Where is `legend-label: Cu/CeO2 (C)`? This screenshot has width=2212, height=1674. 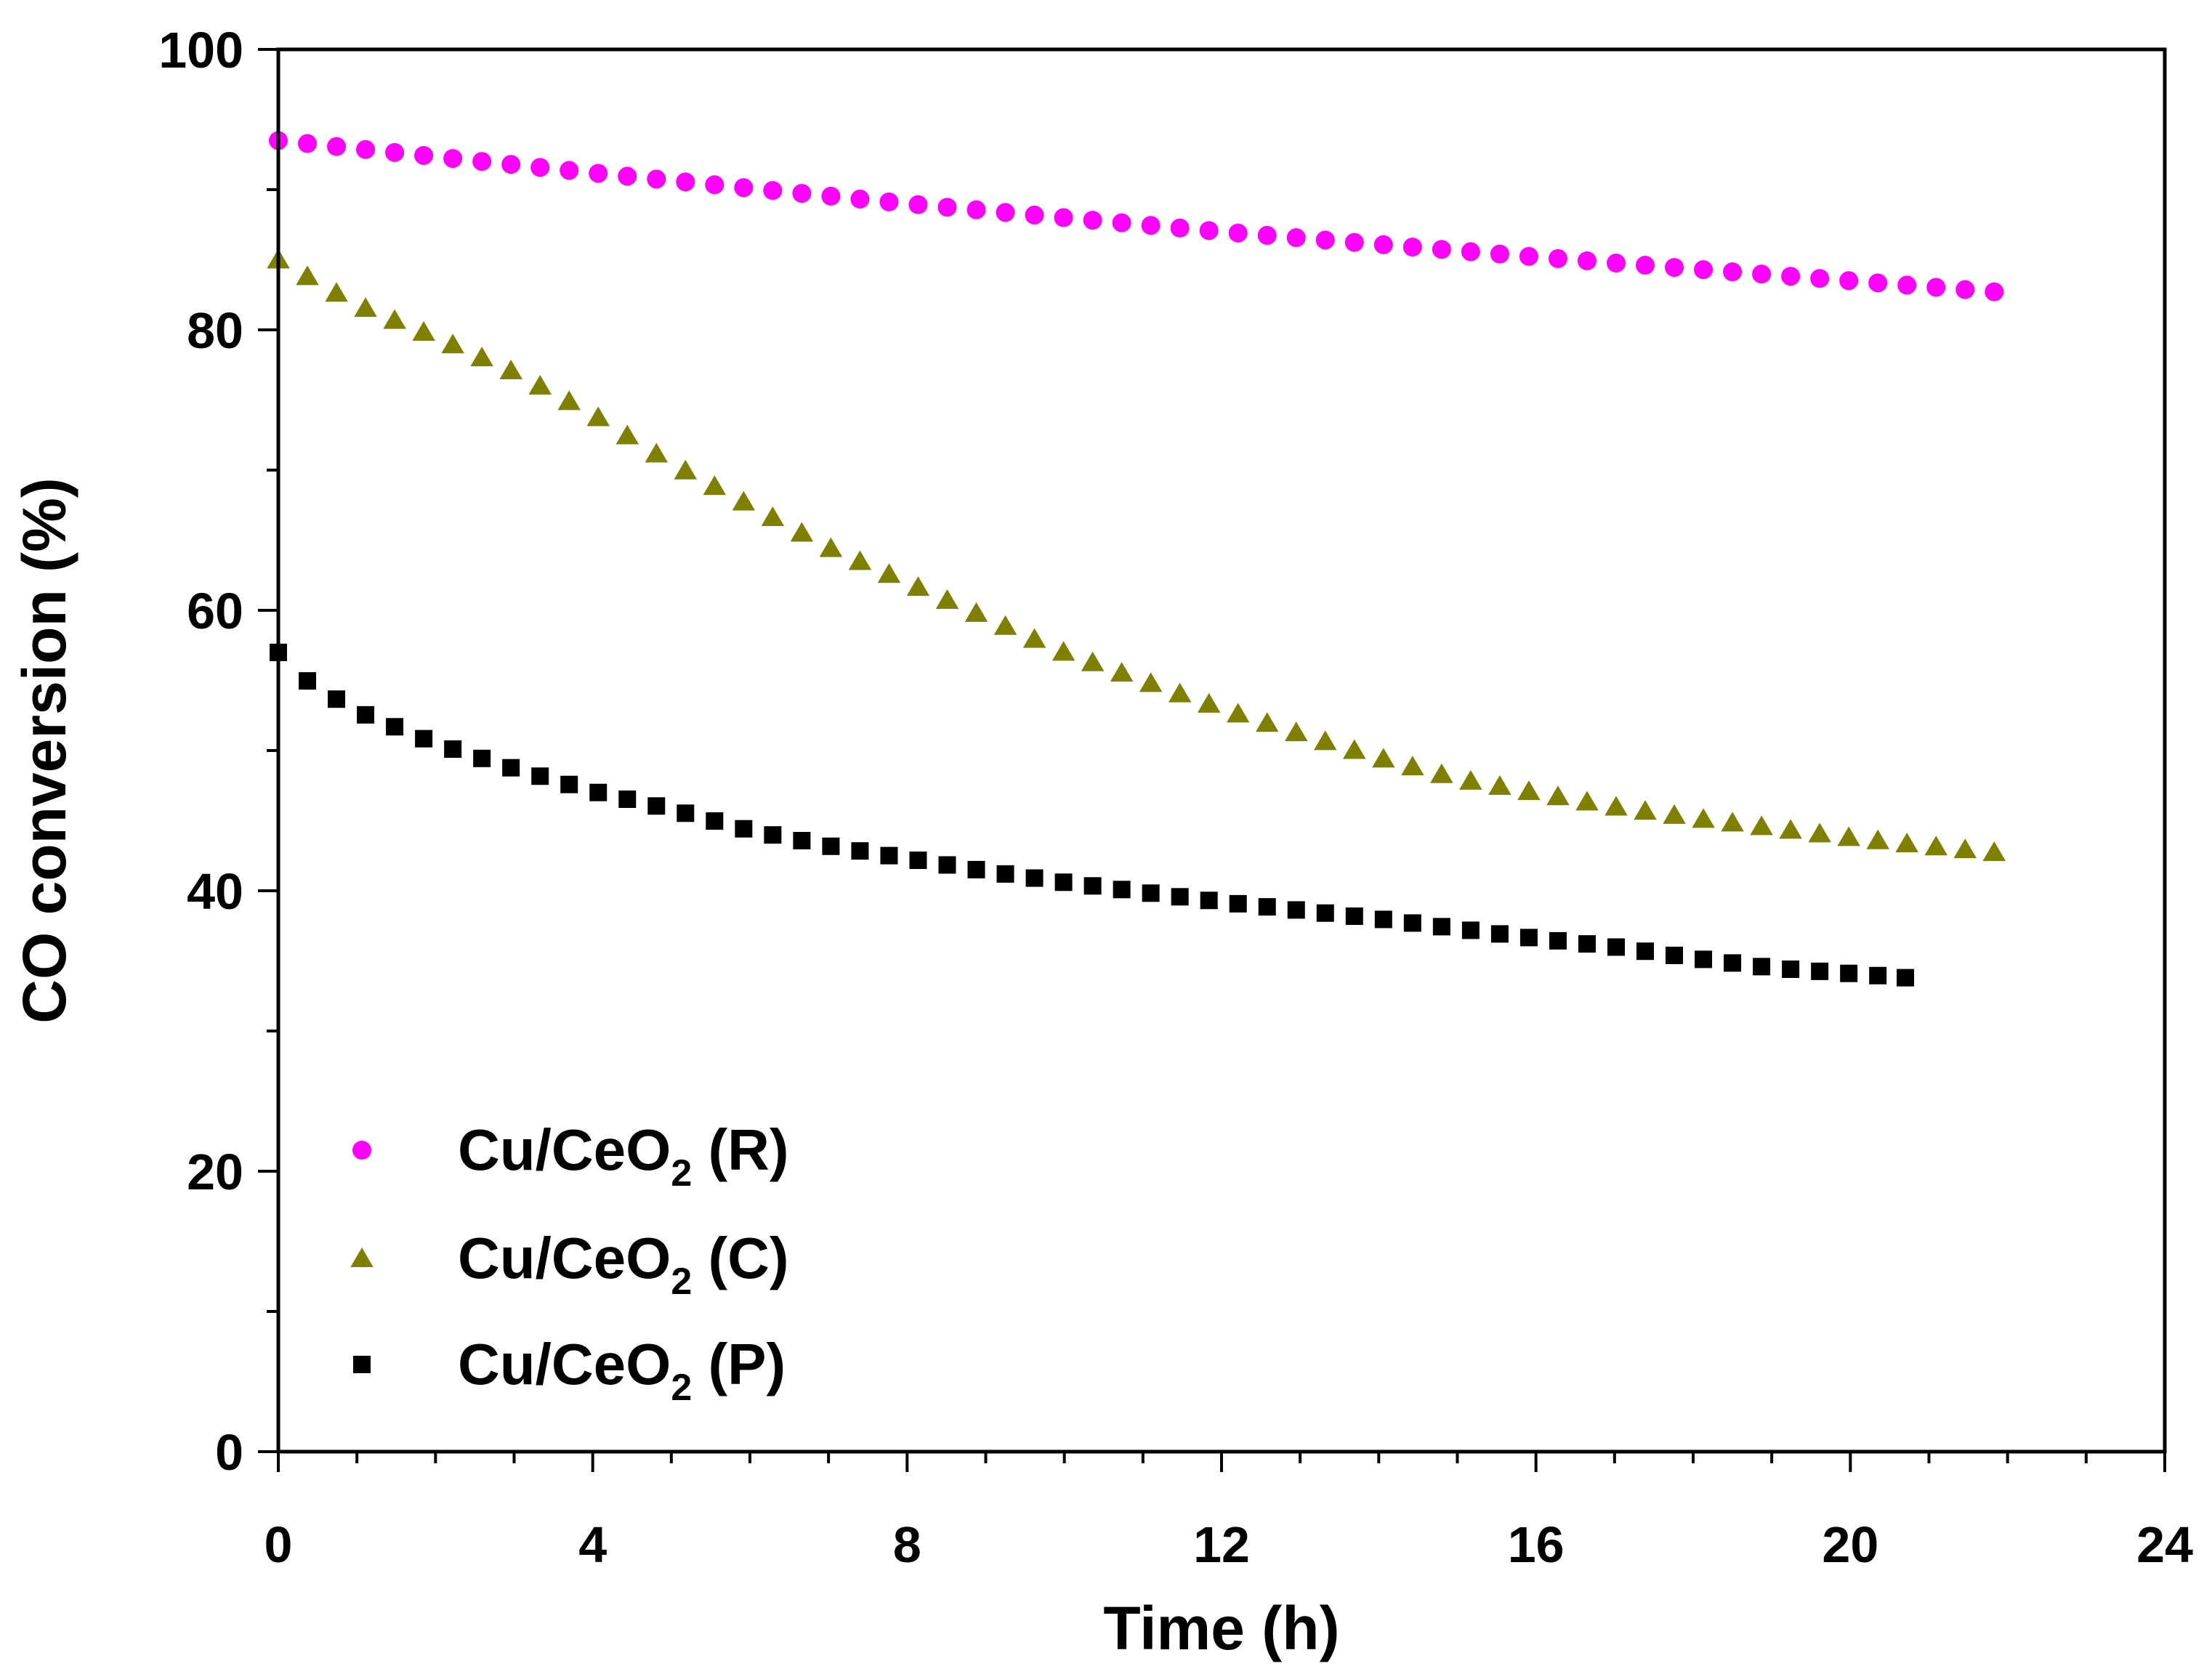
legend-label: Cu/CeO2 (C) is located at coordinates (623, 1264).